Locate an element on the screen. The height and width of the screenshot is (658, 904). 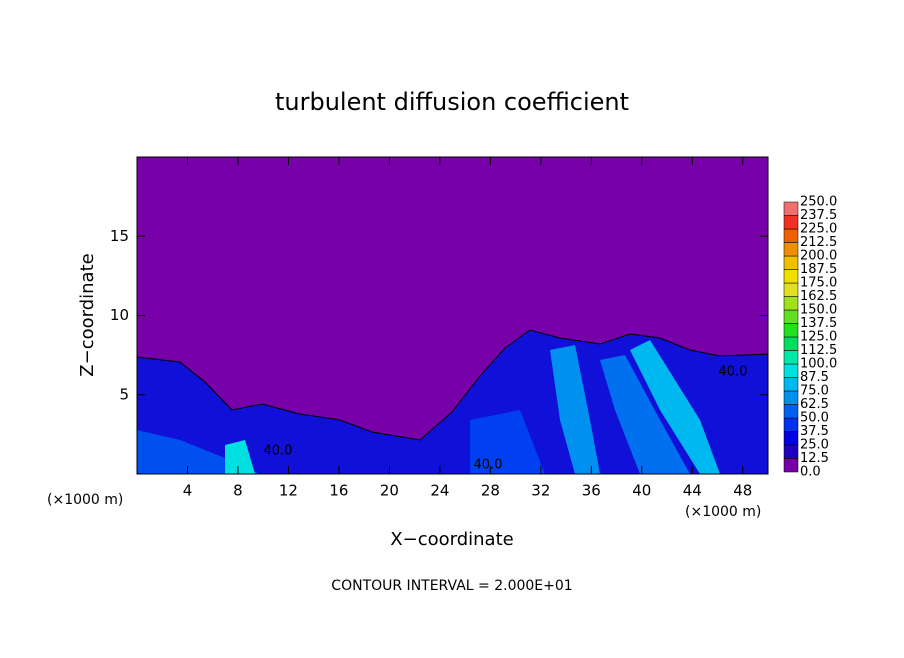
y-tick-label: 15 is located at coordinates (119, 236).